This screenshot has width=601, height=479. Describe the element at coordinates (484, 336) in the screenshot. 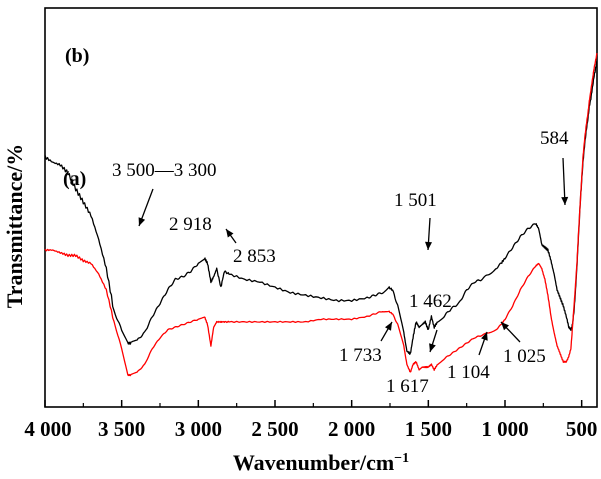

I see `annotation-1104-arrow-head` at that location.